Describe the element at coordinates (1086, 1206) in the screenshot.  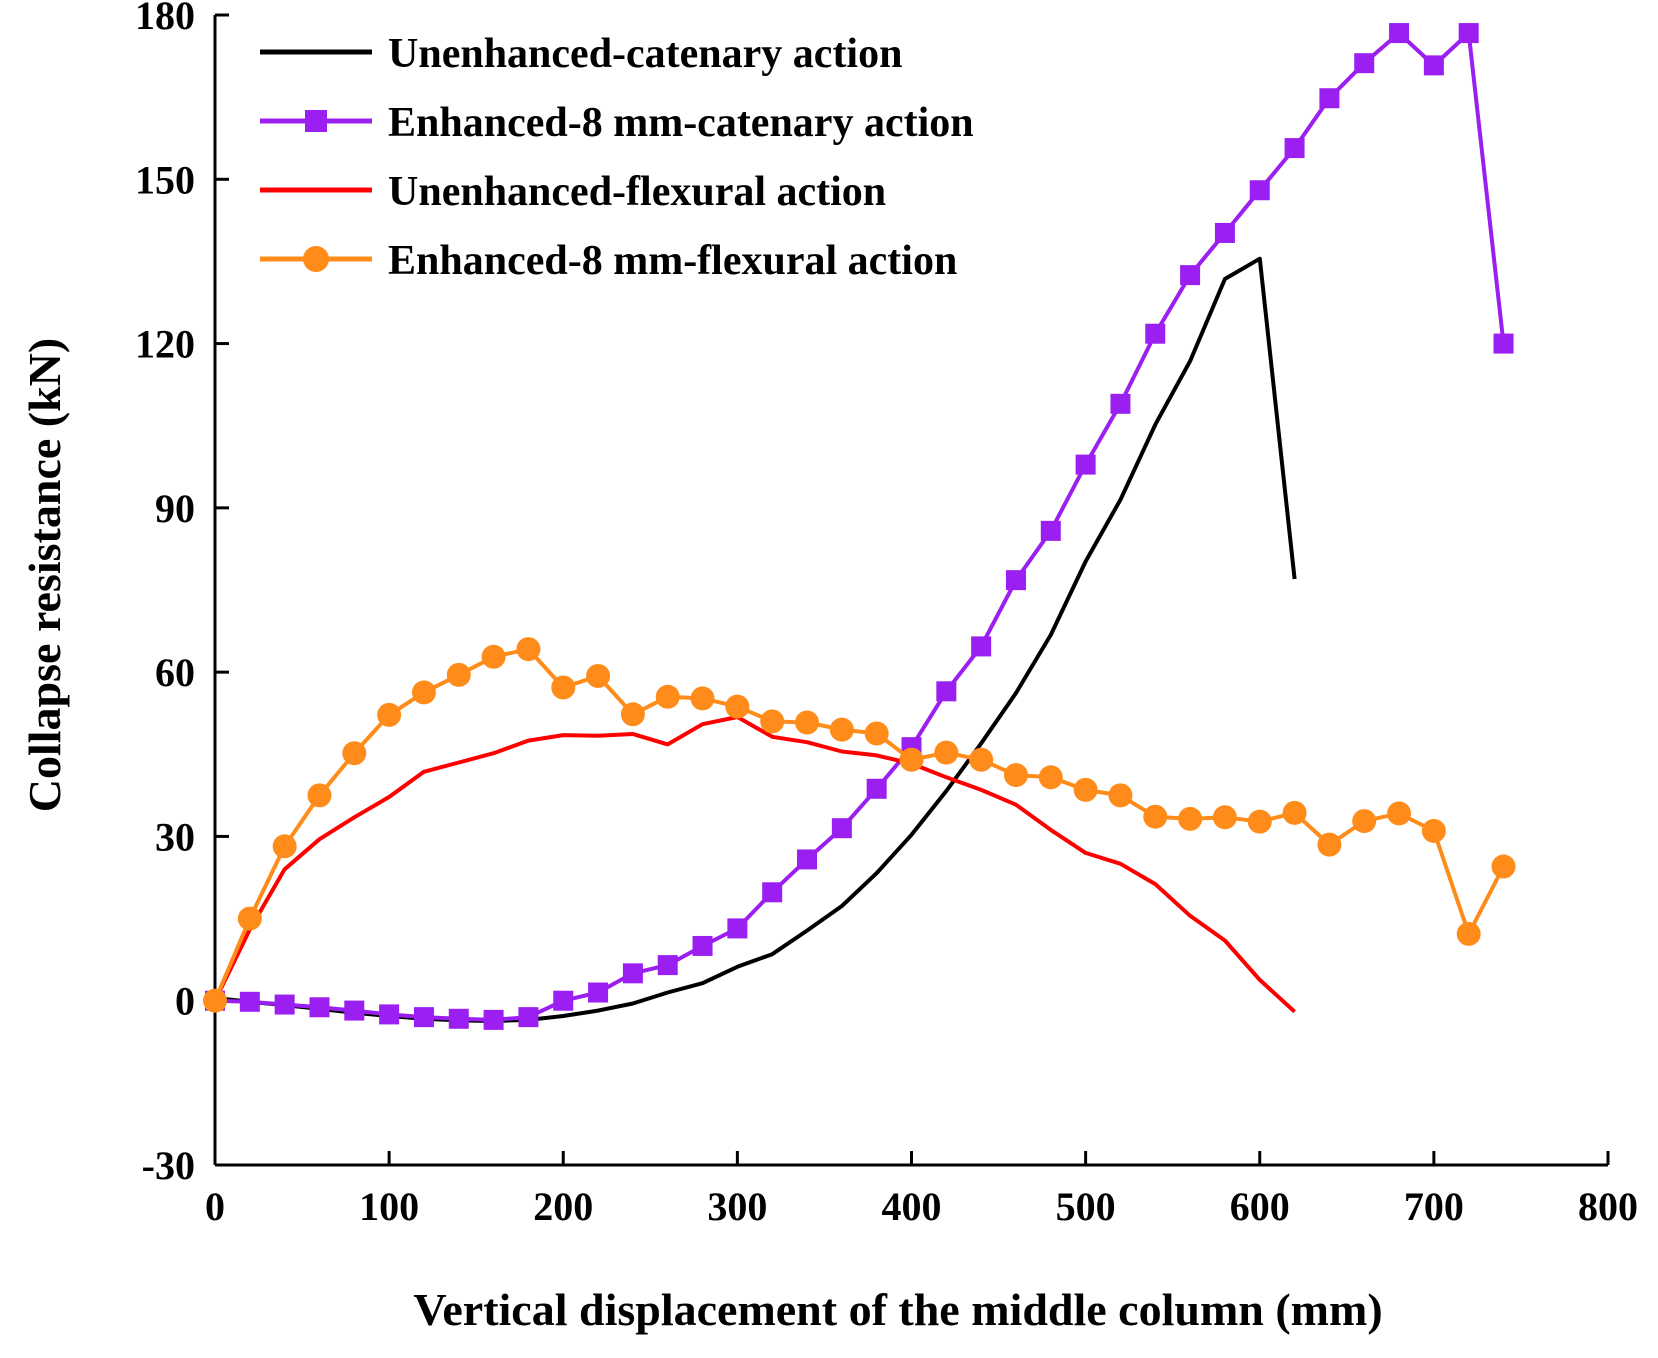
I see `x-tick-label: 500` at that location.